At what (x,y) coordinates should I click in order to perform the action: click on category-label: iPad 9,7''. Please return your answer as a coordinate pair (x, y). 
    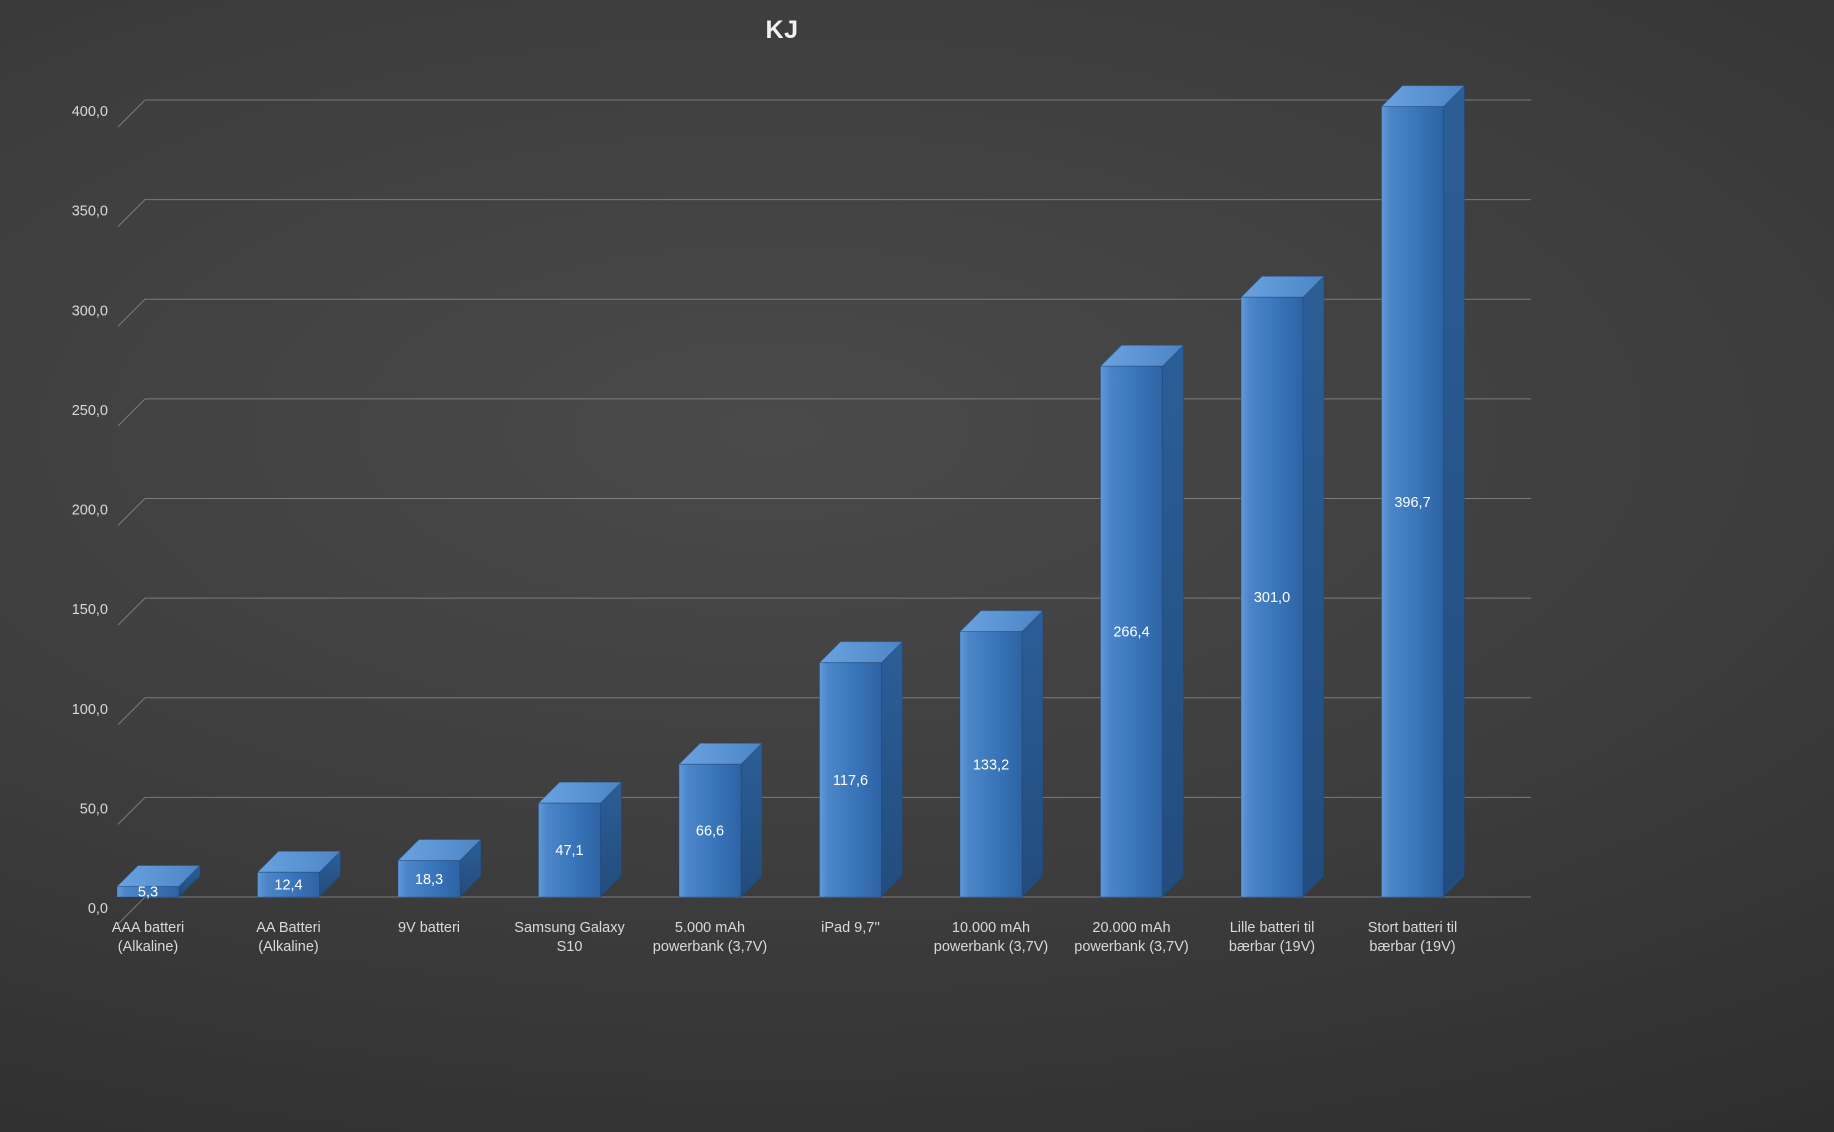
    Looking at the image, I should click on (850, 928).